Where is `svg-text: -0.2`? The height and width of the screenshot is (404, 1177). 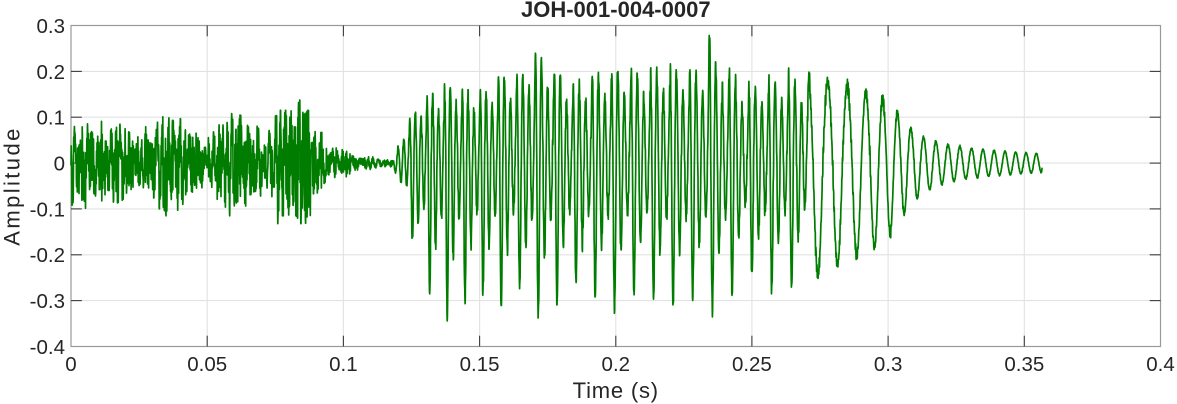 svg-text: -0.2 is located at coordinates (47, 255).